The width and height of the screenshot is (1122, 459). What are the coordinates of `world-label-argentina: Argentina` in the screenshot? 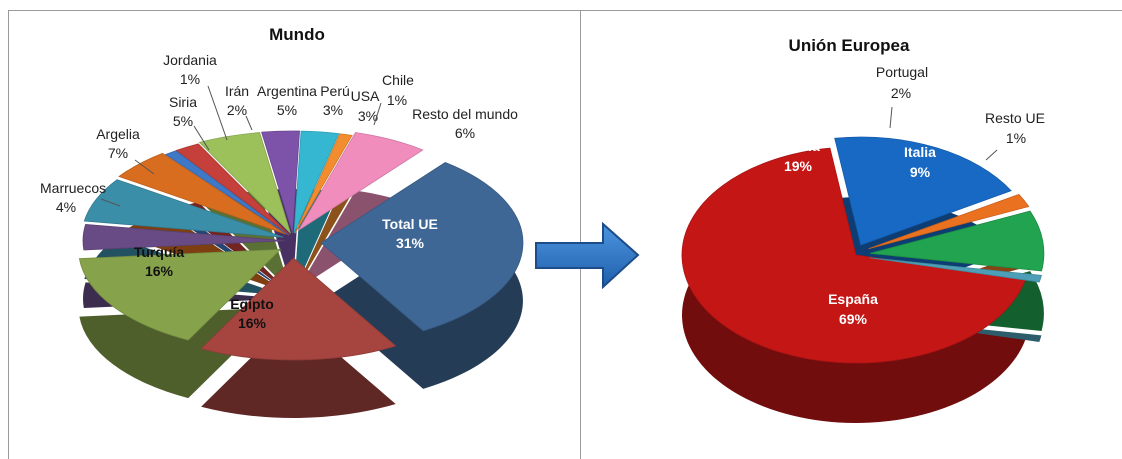 It's located at (287, 91).